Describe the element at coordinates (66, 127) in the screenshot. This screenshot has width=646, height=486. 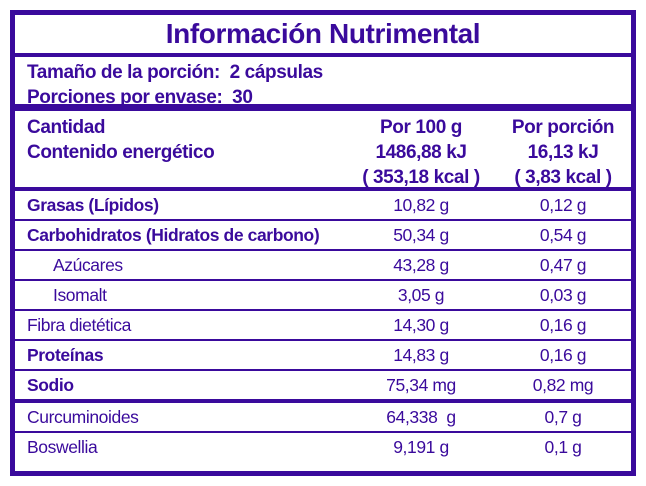
I see `header-cantidad: Cantidad` at that location.